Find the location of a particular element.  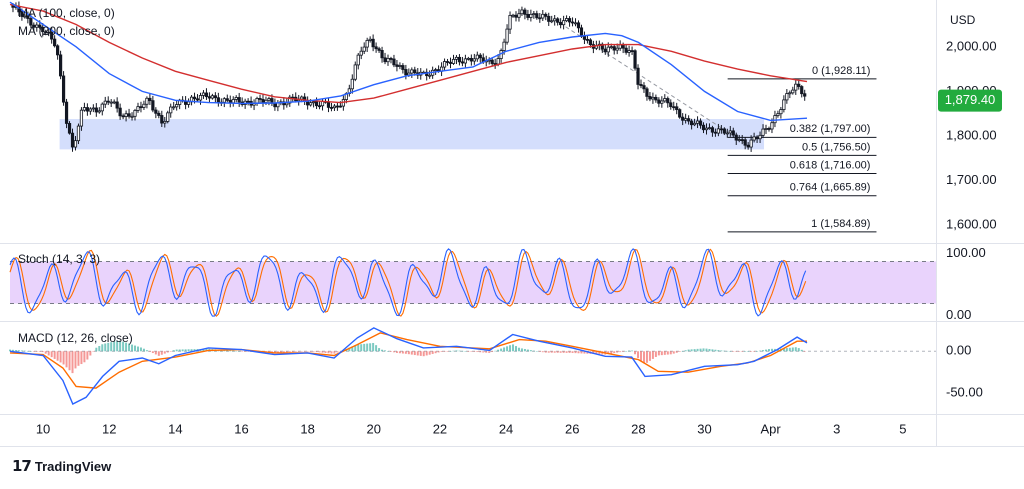

fib-level-label: 0.618 (1,716.00) is located at coordinates (830, 165).